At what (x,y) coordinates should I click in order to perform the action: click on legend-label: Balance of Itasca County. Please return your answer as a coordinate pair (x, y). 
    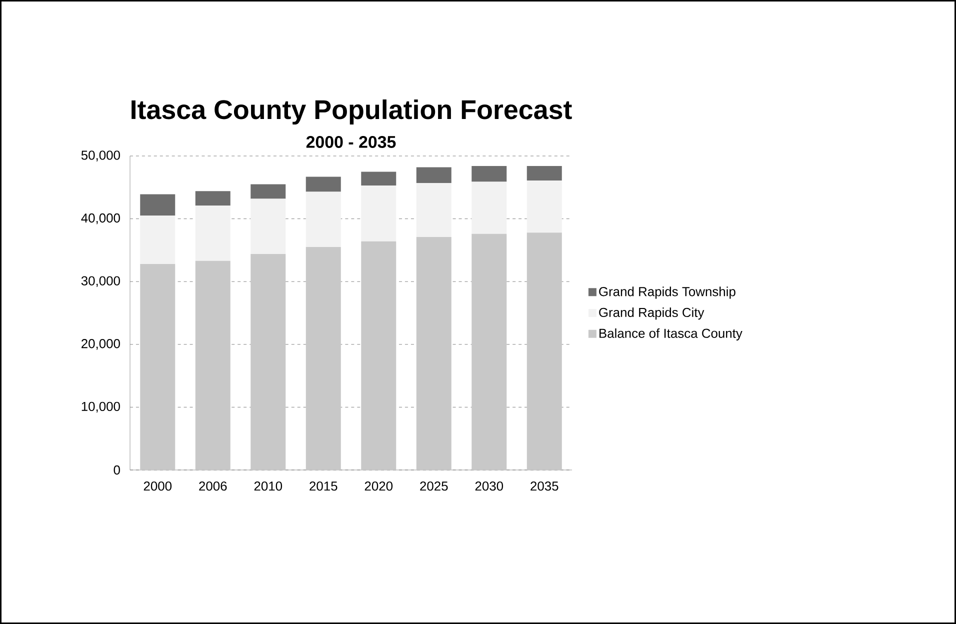
    Looking at the image, I should click on (671, 334).